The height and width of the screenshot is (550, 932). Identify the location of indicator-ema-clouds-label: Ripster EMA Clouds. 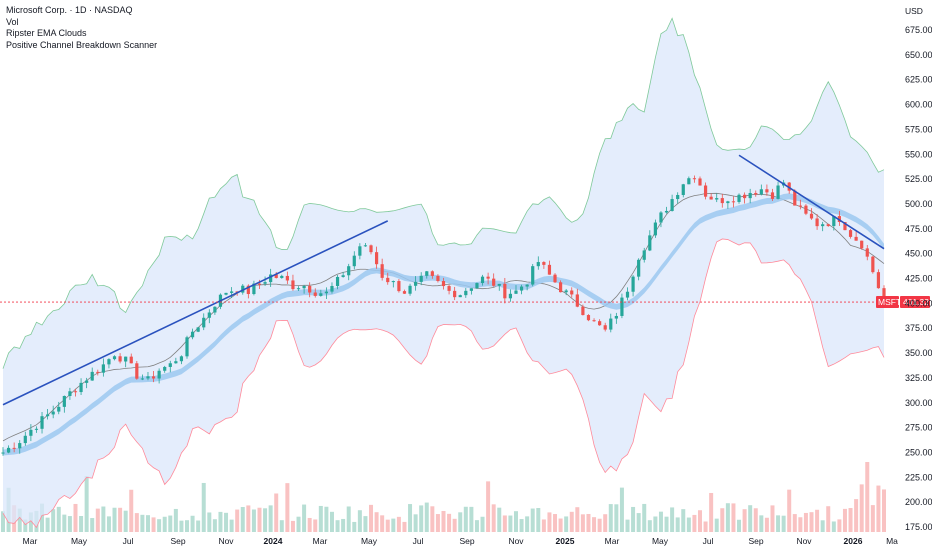
(46, 33).